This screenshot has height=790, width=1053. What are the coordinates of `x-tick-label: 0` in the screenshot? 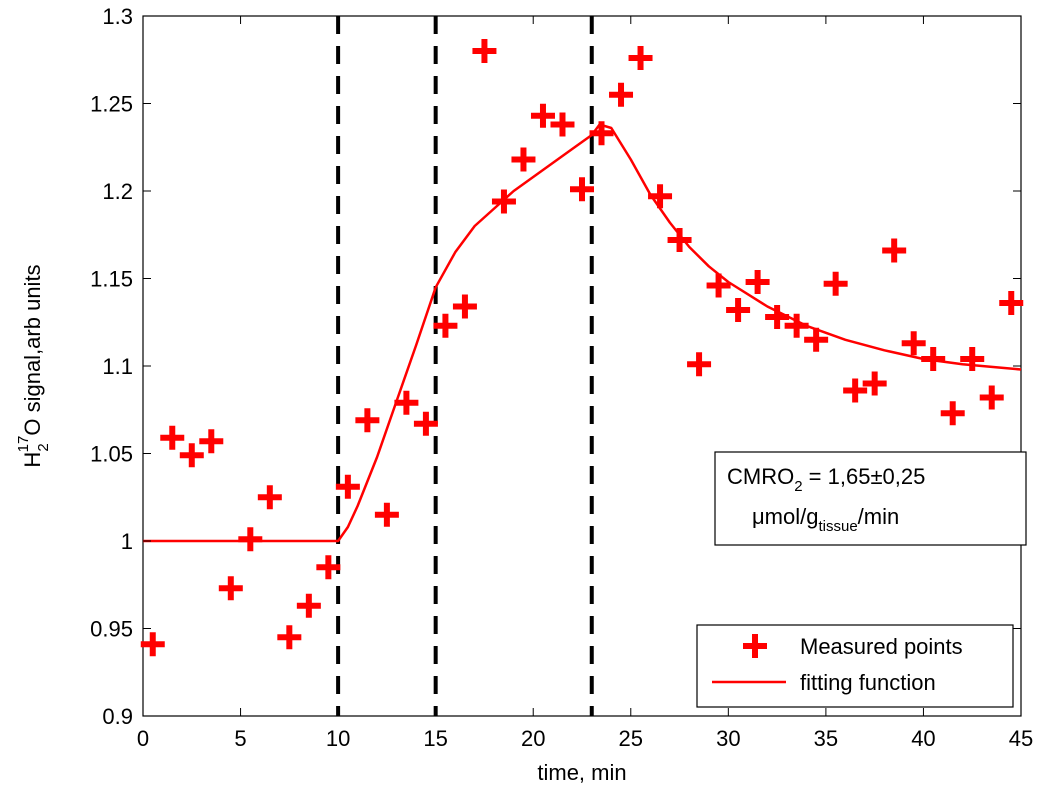 It's located at (143, 738).